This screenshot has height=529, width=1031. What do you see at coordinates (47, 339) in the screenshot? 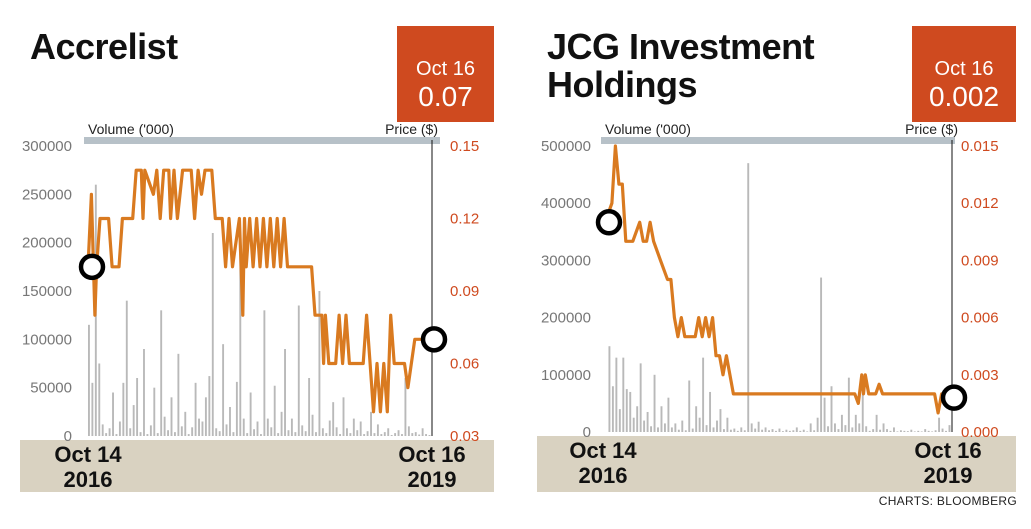
I see `volume-tick-label: 100000` at bounding box center [47, 339].